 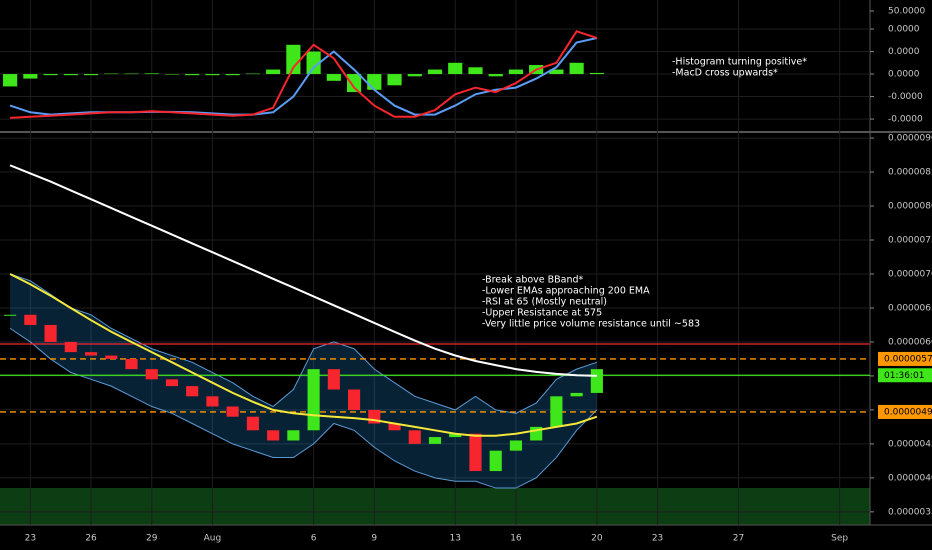 I want to click on annotation: -Break above BBand*, so click(x=533, y=280).